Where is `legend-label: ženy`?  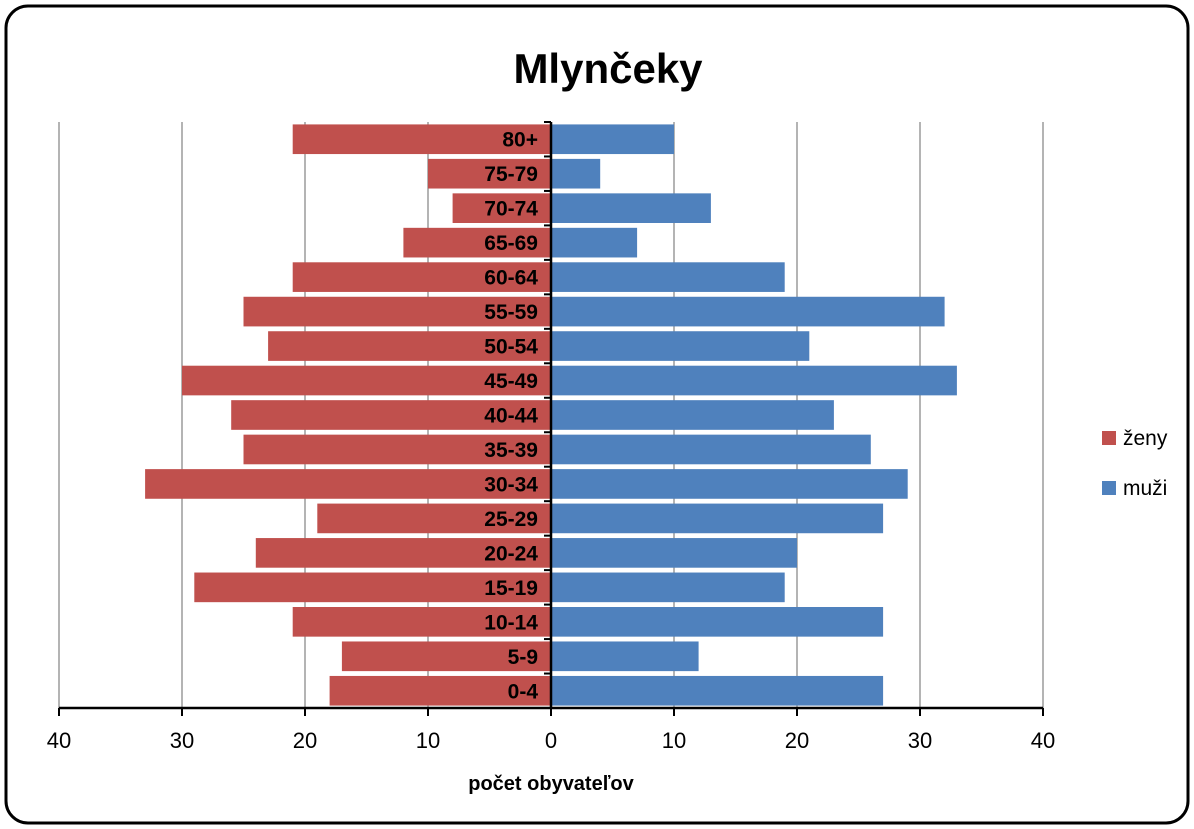 legend-label: ženy is located at coordinates (1145, 438).